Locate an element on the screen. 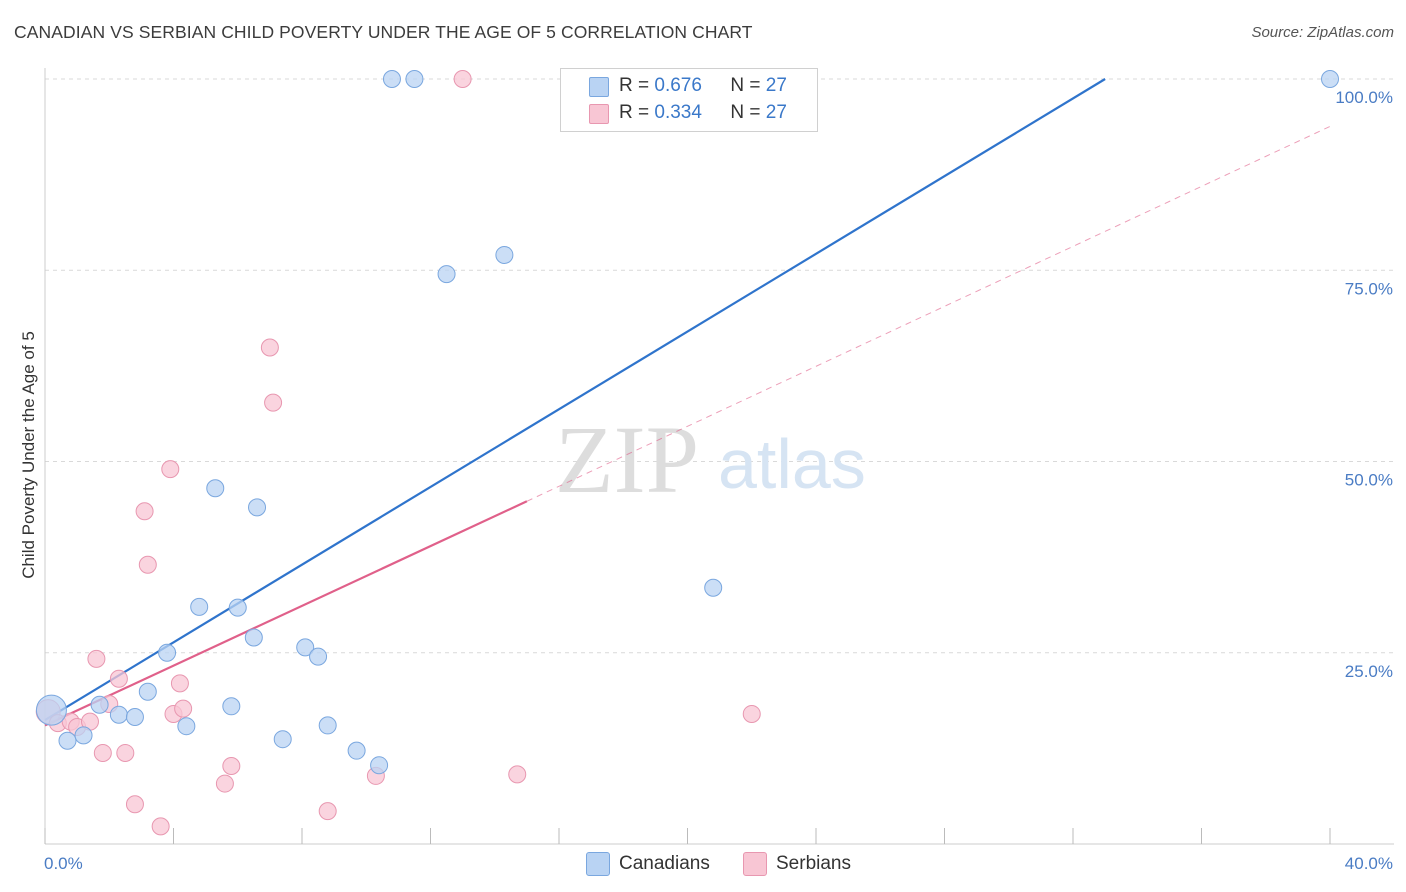 The image size is (1406, 892). canadian-r-label: R = is located at coordinates (637, 85).